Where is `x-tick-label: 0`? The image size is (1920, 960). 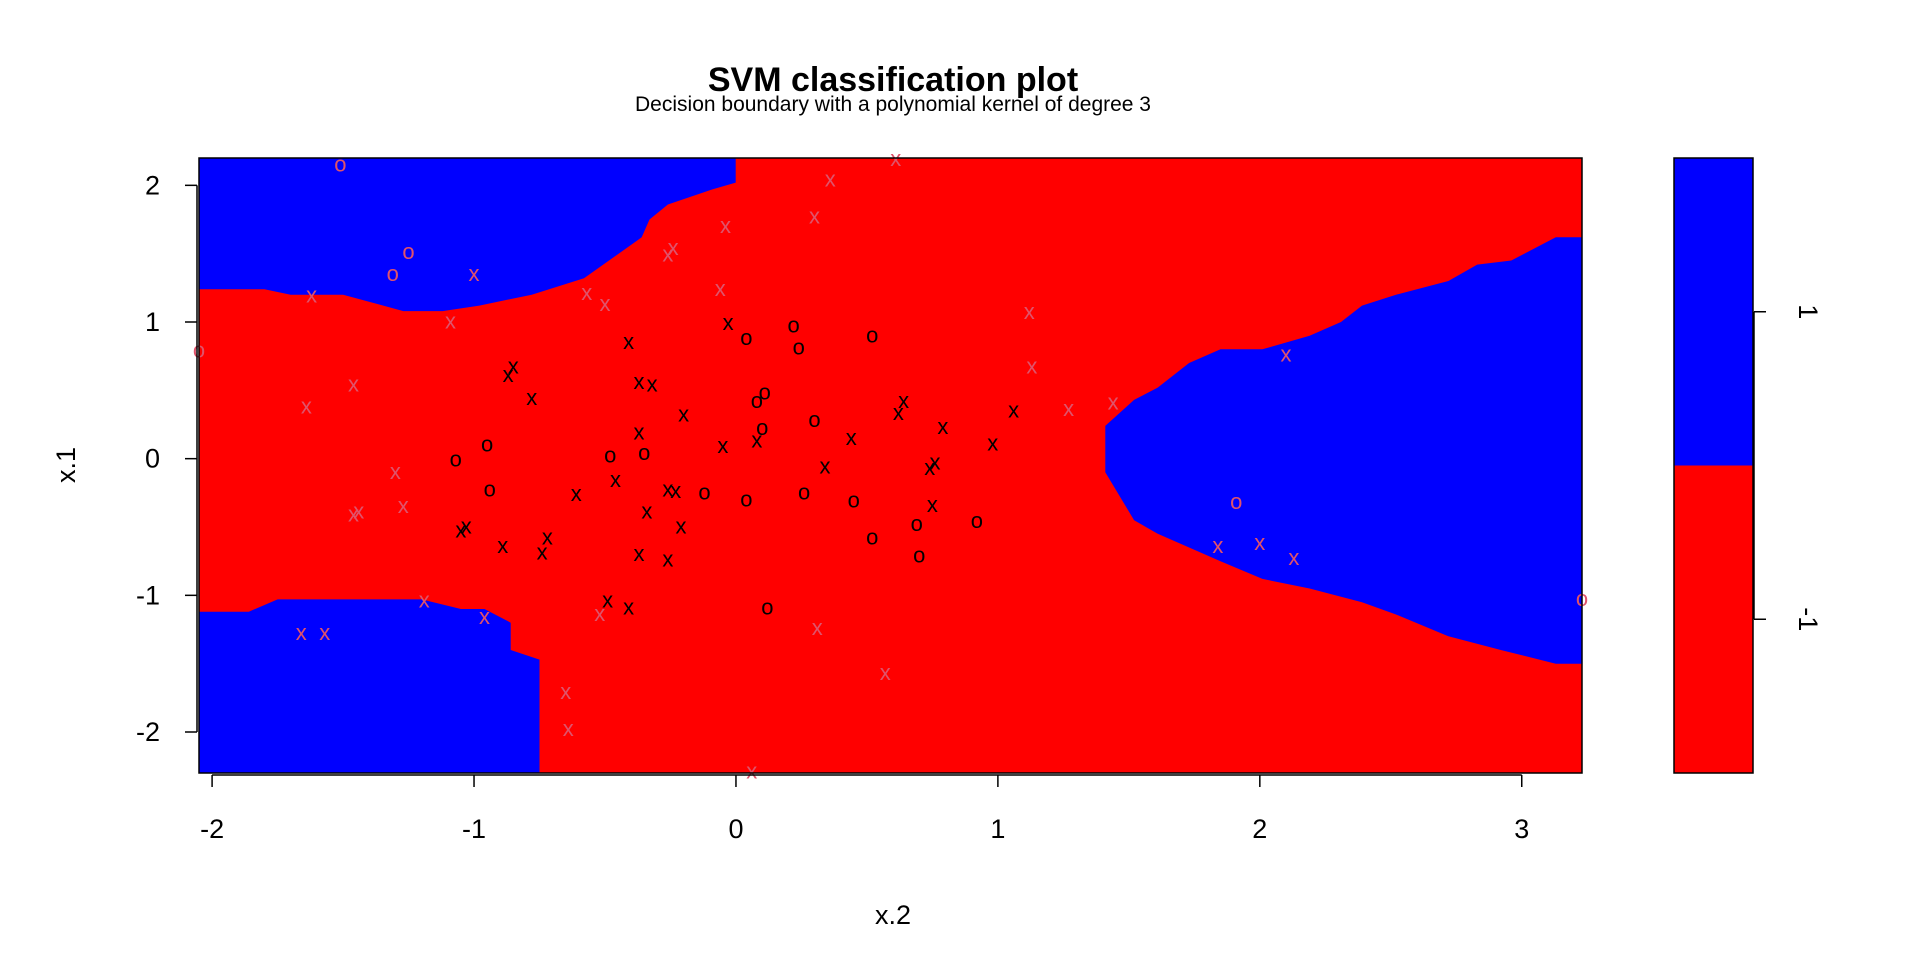 x-tick-label: 0 is located at coordinates (735, 829).